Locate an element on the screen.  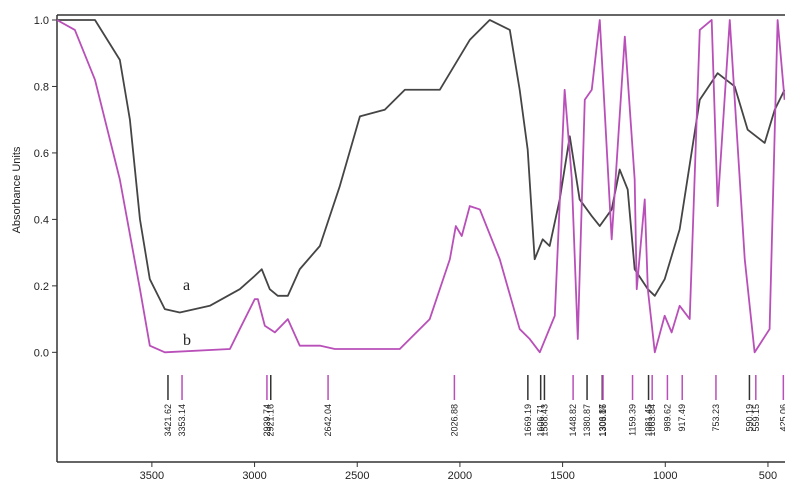
y-tick-label: 0.2 is located at coordinates (41, 287).